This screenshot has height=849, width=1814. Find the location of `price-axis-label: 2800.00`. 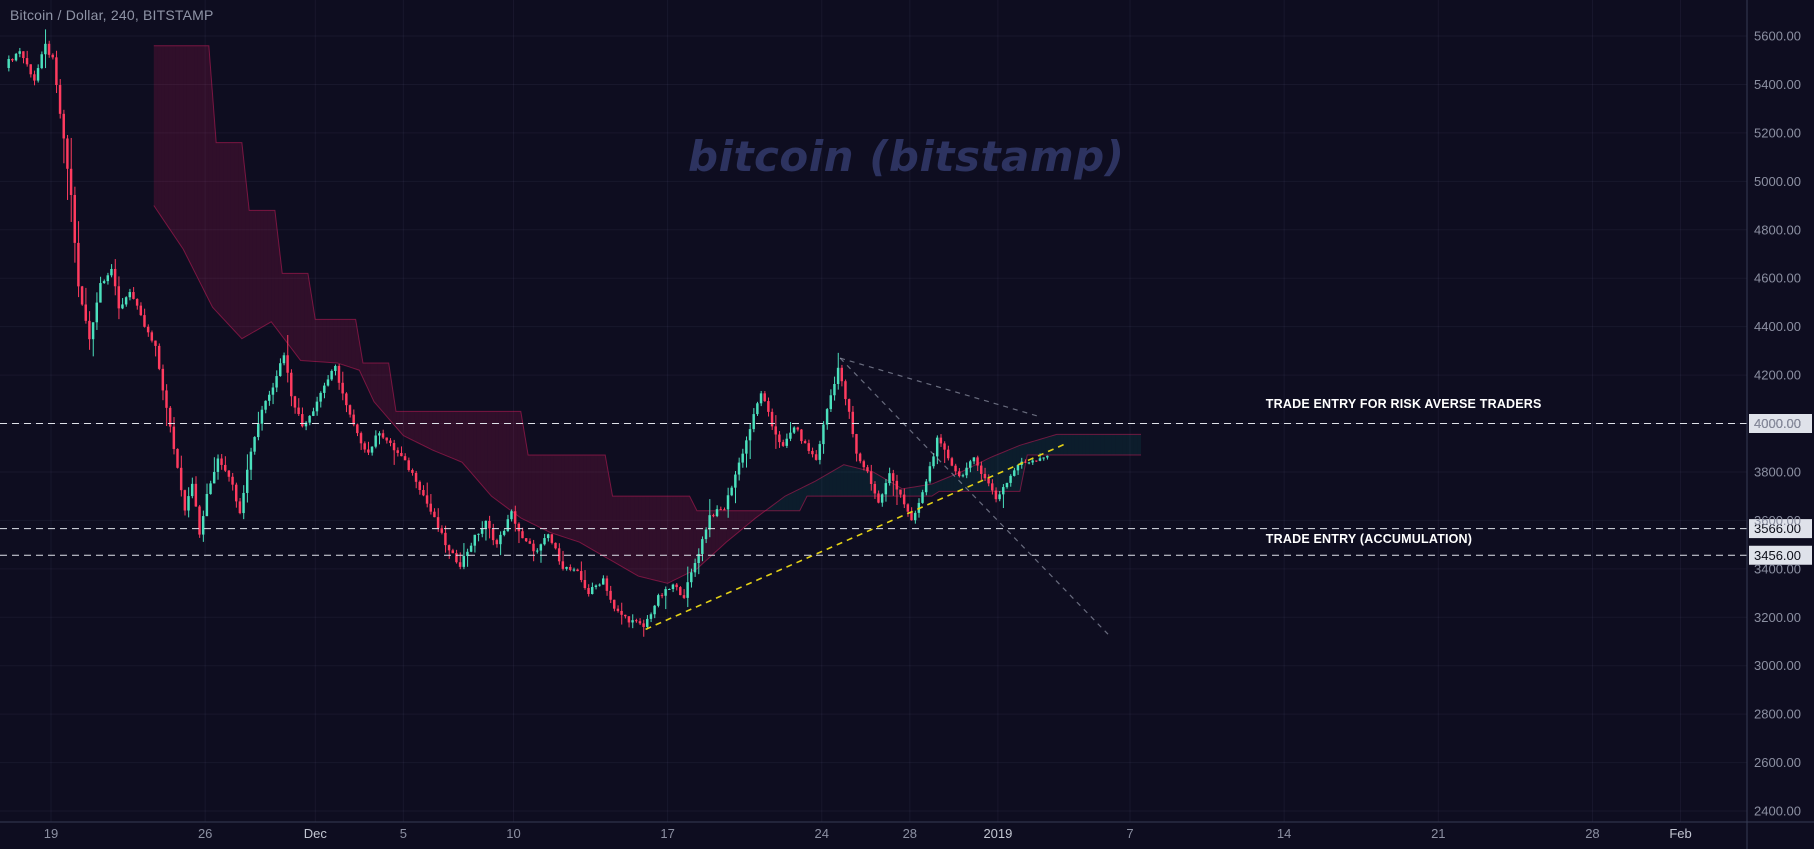

price-axis-label: 2800.00 is located at coordinates (1777, 714).